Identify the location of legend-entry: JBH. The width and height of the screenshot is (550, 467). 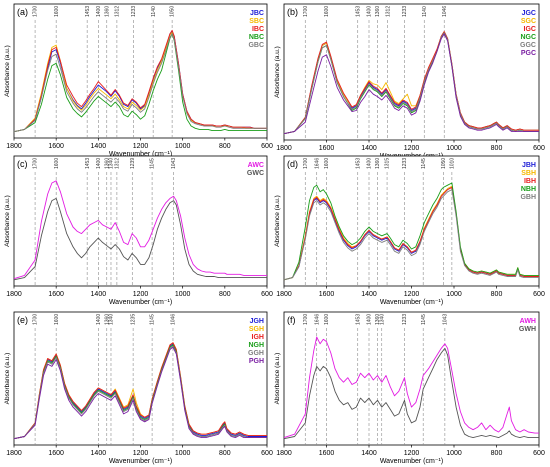
(529, 165).